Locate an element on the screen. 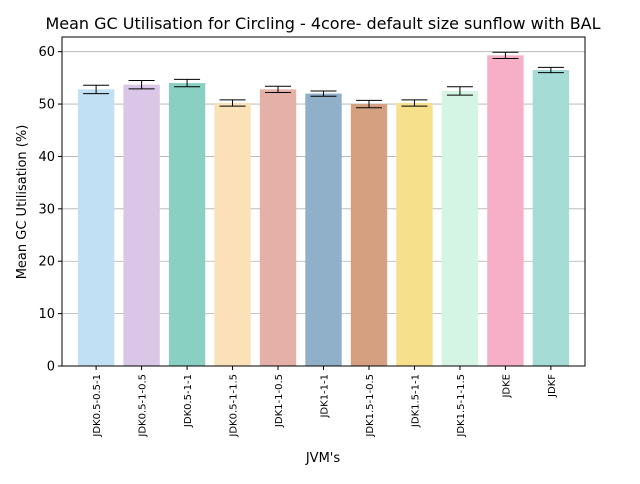 Image resolution: width=640 pixels, height=484 pixels. error-bars is located at coordinates (323, 80).